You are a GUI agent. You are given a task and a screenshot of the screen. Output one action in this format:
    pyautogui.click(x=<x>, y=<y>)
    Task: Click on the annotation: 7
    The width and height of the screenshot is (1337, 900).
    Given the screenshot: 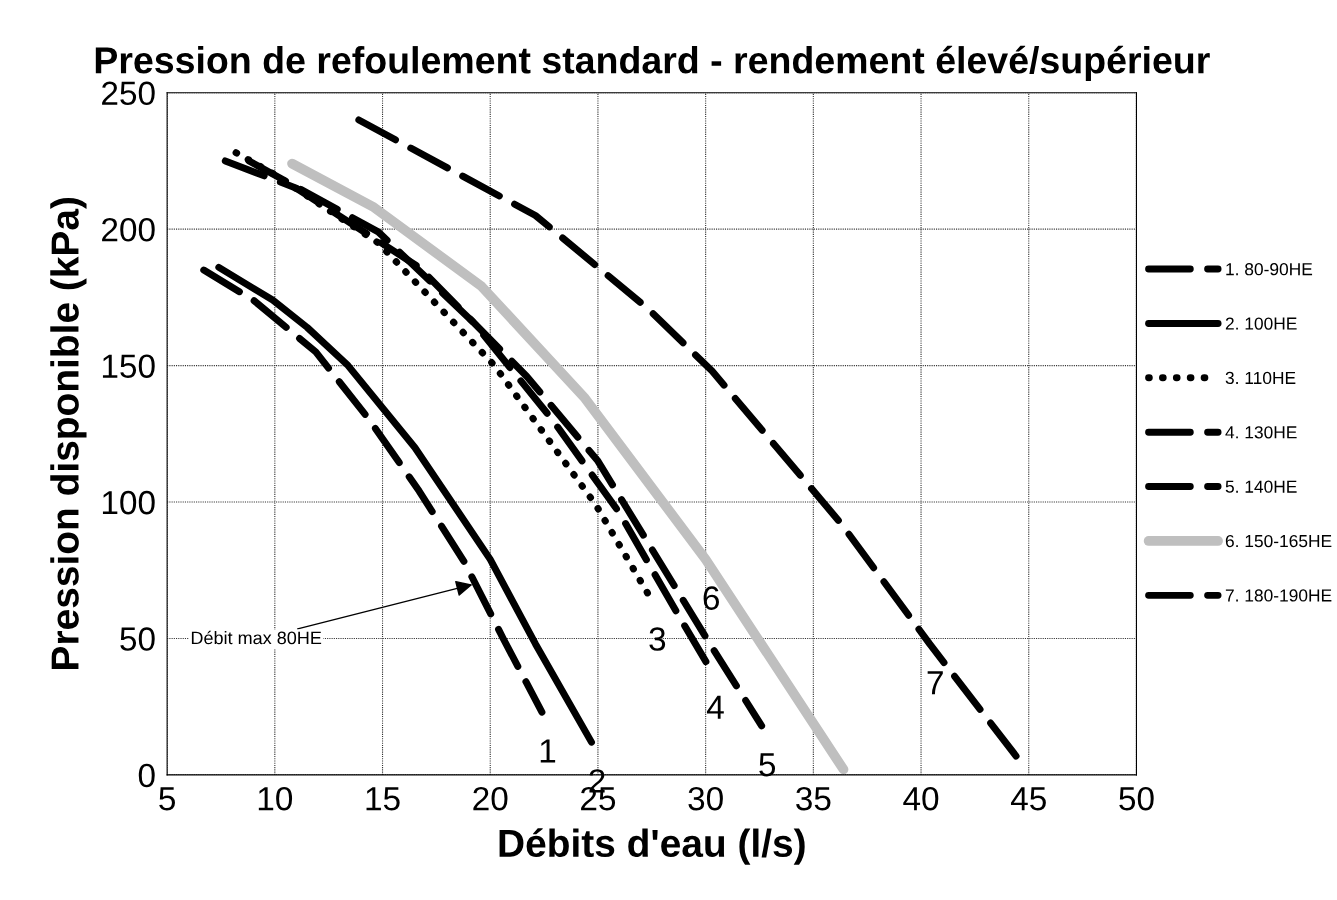 What is the action you would take?
    pyautogui.click(x=935, y=683)
    